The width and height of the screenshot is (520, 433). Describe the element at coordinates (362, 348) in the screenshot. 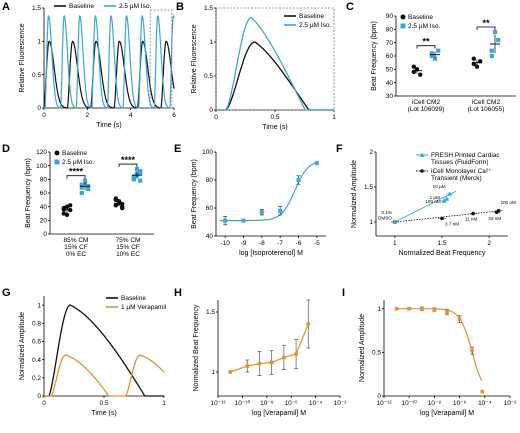

I see `y-axis-label: Normalized Amplitude` at that location.